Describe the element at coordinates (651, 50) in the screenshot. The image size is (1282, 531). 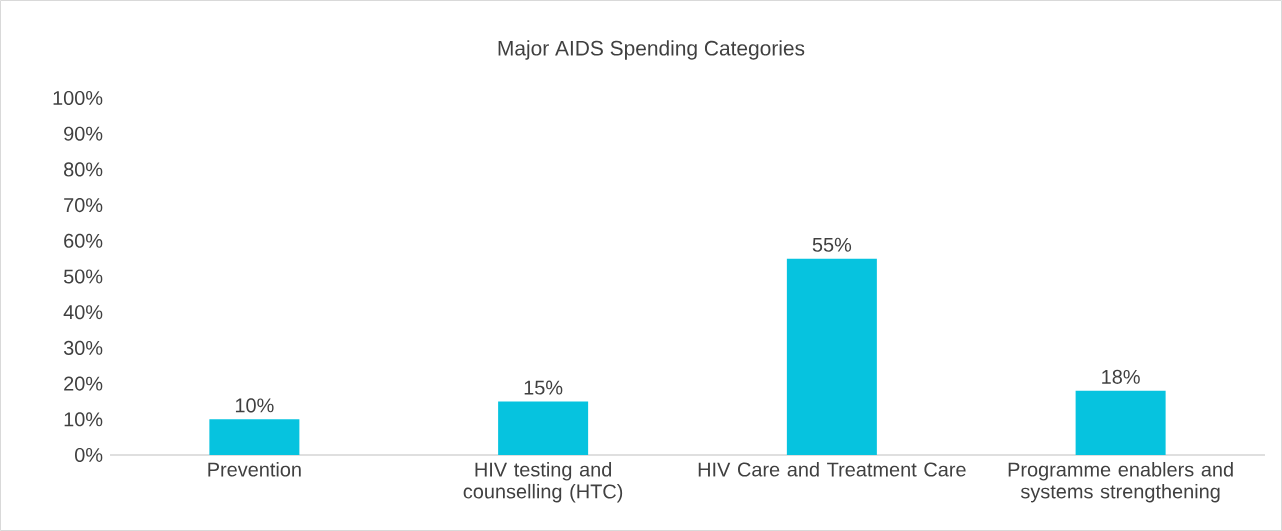
I see `chart-title: Major AIDS Spending Categories` at that location.